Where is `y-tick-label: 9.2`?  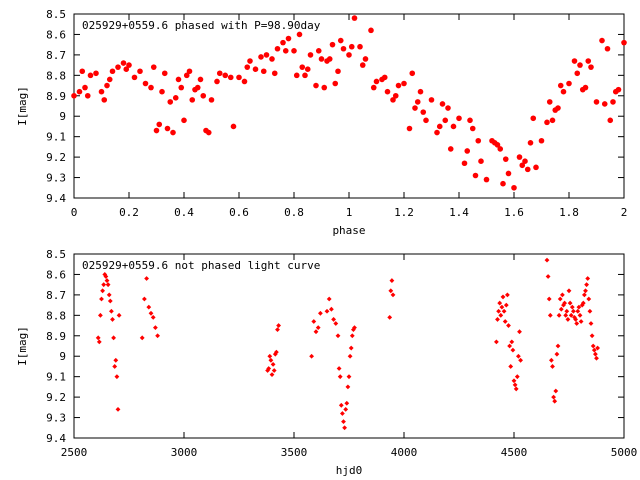 y-tick-label: 9.2 is located at coordinates (56, 157).